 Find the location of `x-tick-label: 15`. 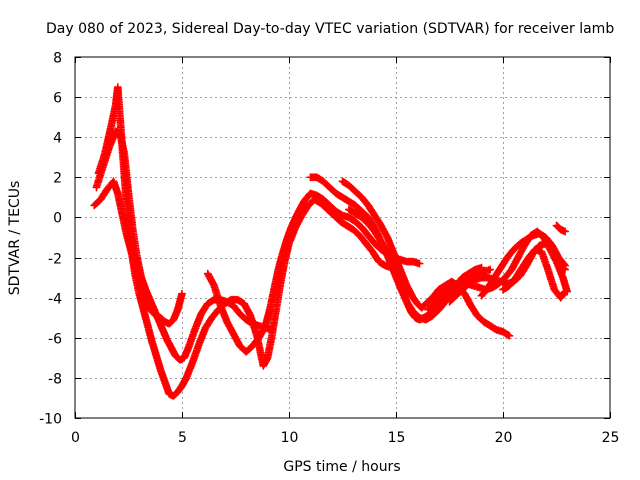

x-tick-label: 15 is located at coordinates (397, 438).